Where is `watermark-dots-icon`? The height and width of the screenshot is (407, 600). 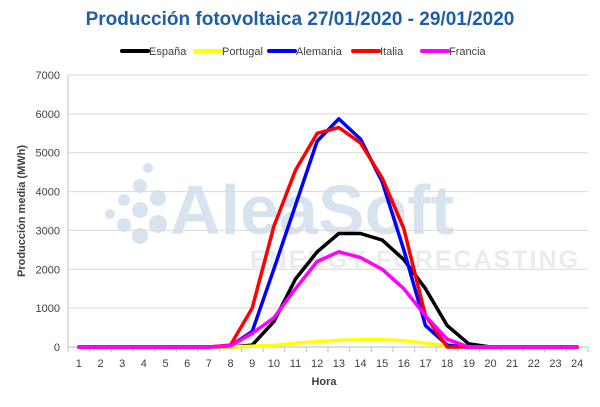 watermark-dots-icon is located at coordinates (136, 203).